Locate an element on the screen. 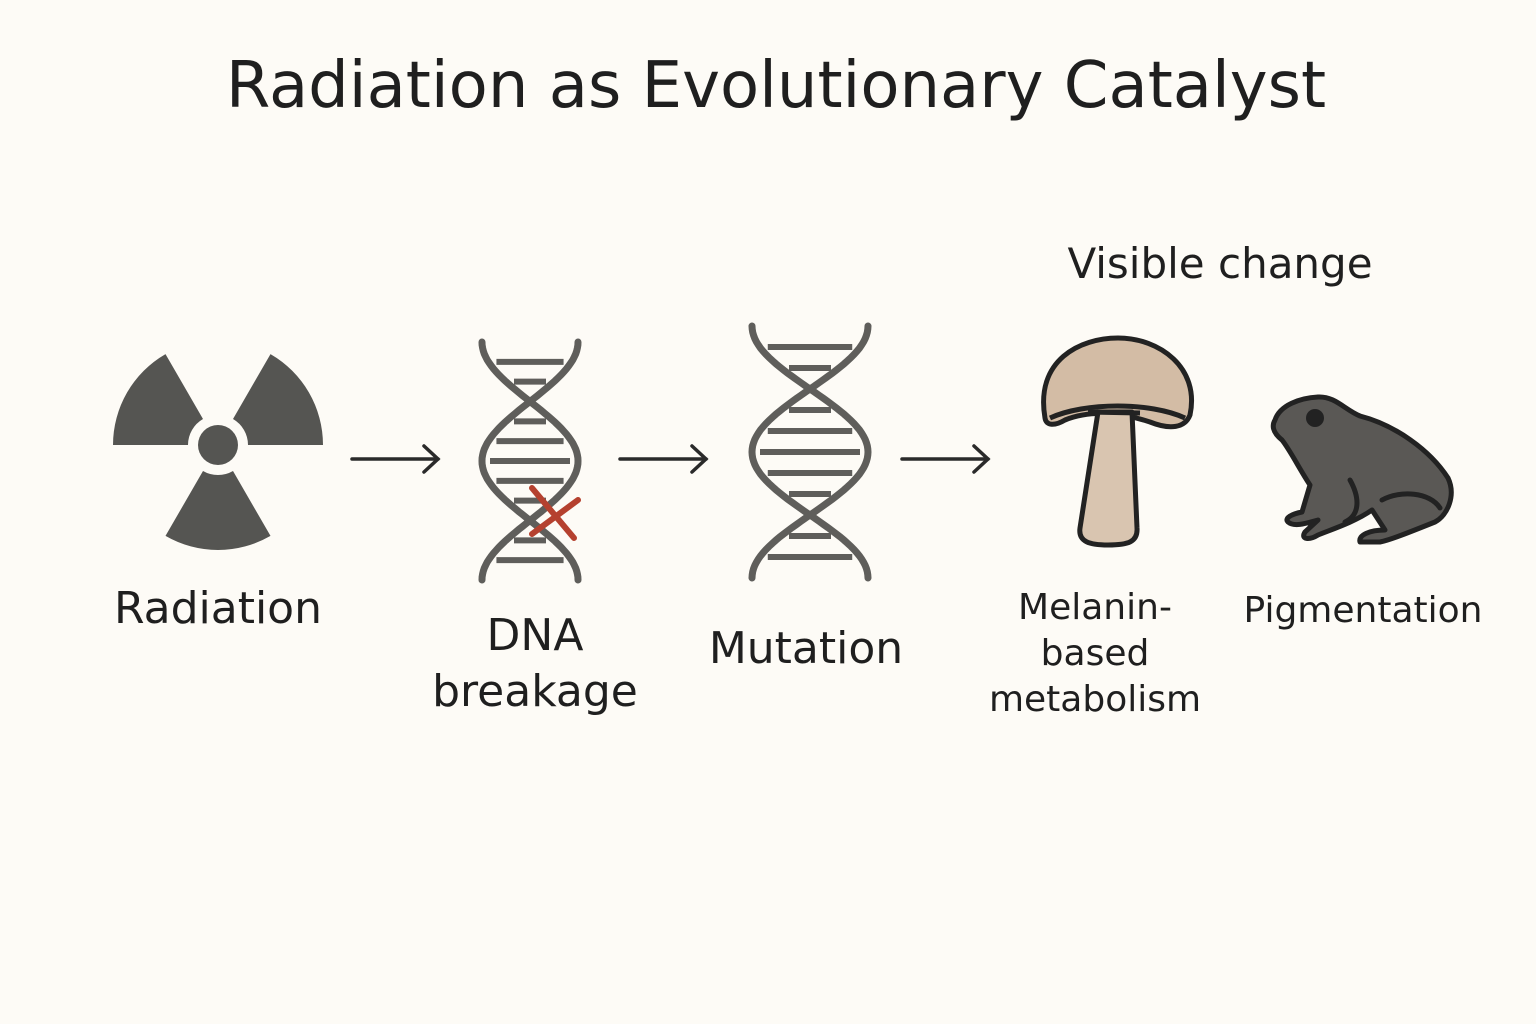  visible-change-label: Visible change is located at coordinates (1220, 263).